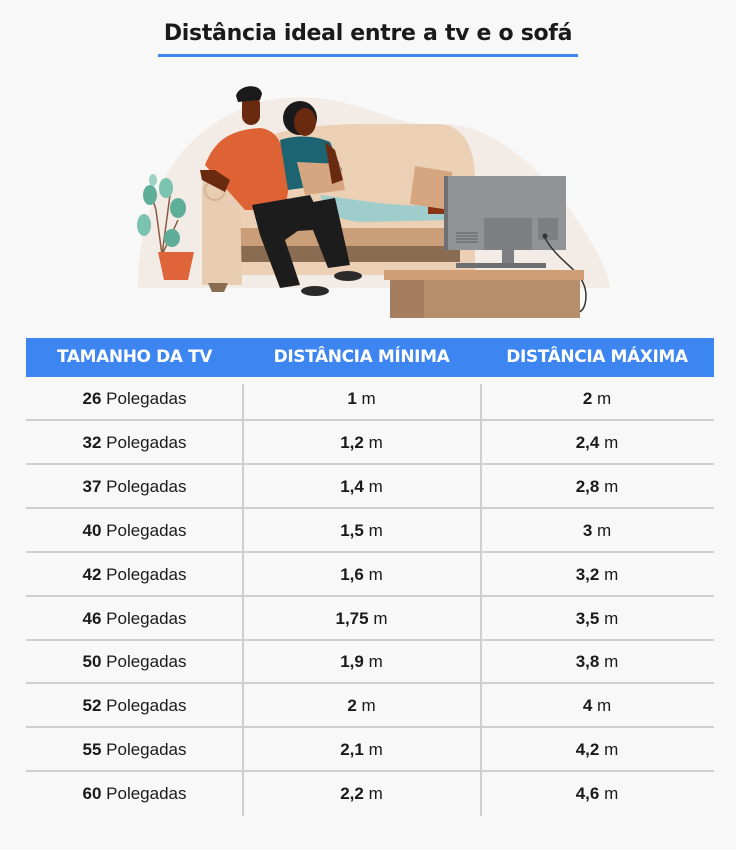 This screenshot has width=736, height=850. Describe the element at coordinates (352, 750) in the screenshot. I see `cell-min-distance-value: 2,1` at that location.